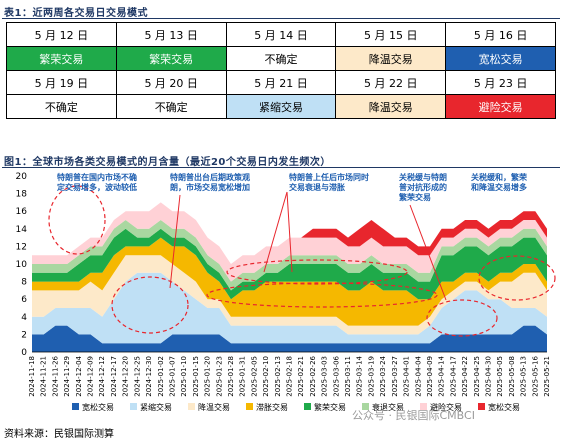 The height and width of the screenshot is (442, 565). Describe the element at coordinates (214, 407) in the screenshot. I see `legend-label: 降温交易` at that location.